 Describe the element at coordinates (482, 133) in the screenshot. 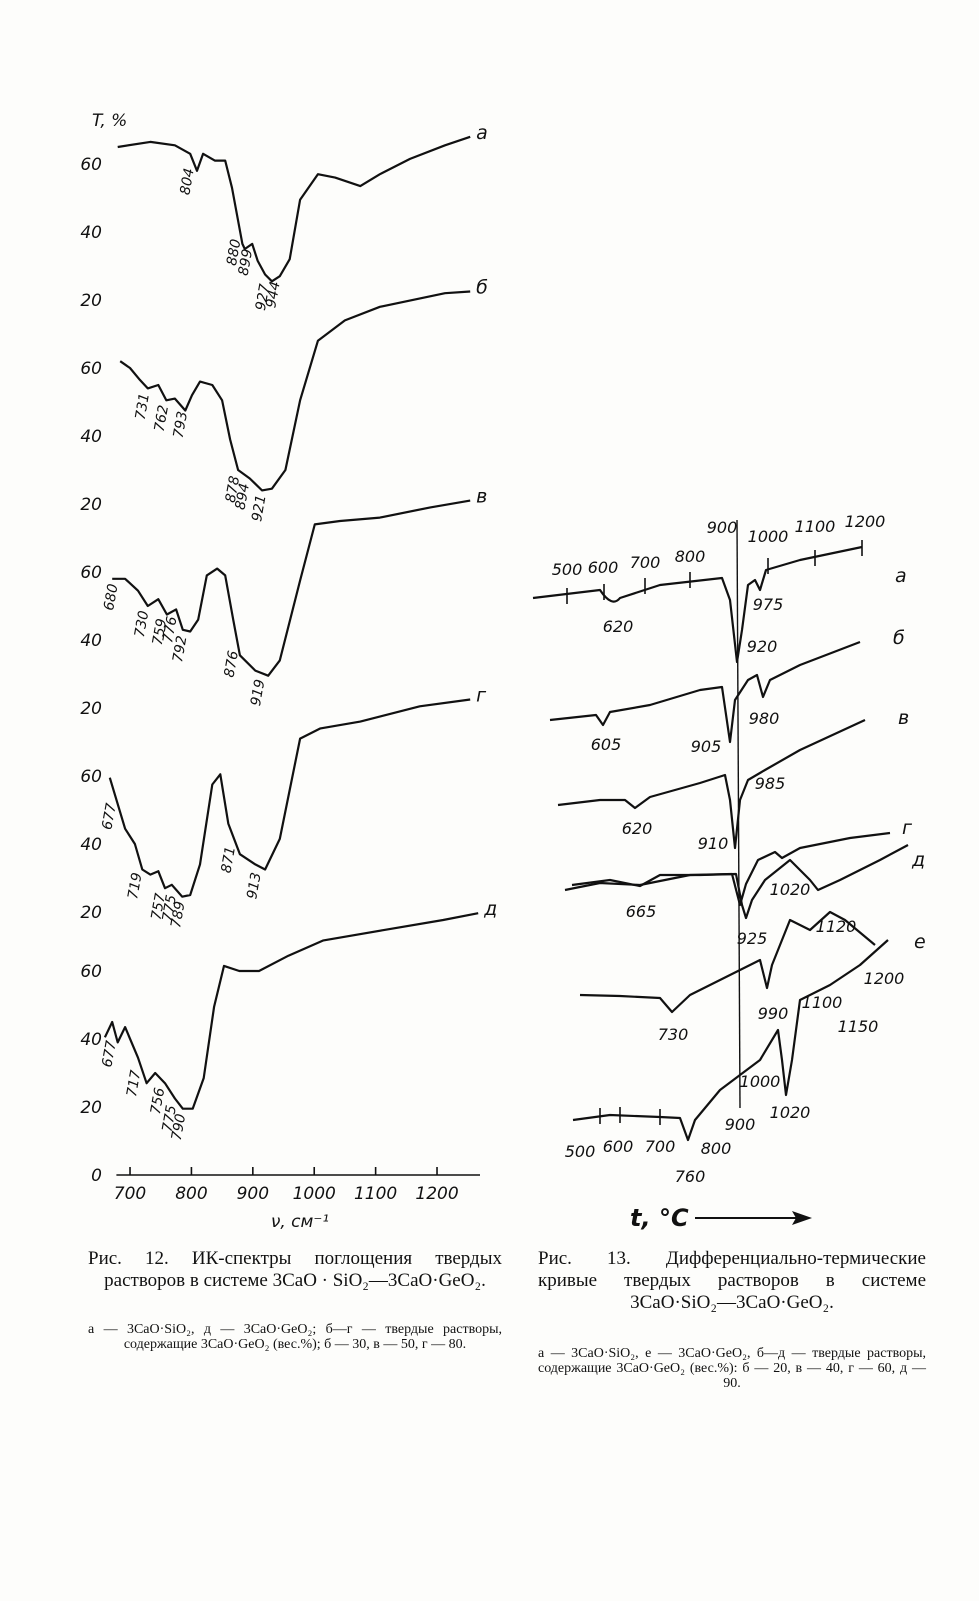

I see `series-name: а` at that location.